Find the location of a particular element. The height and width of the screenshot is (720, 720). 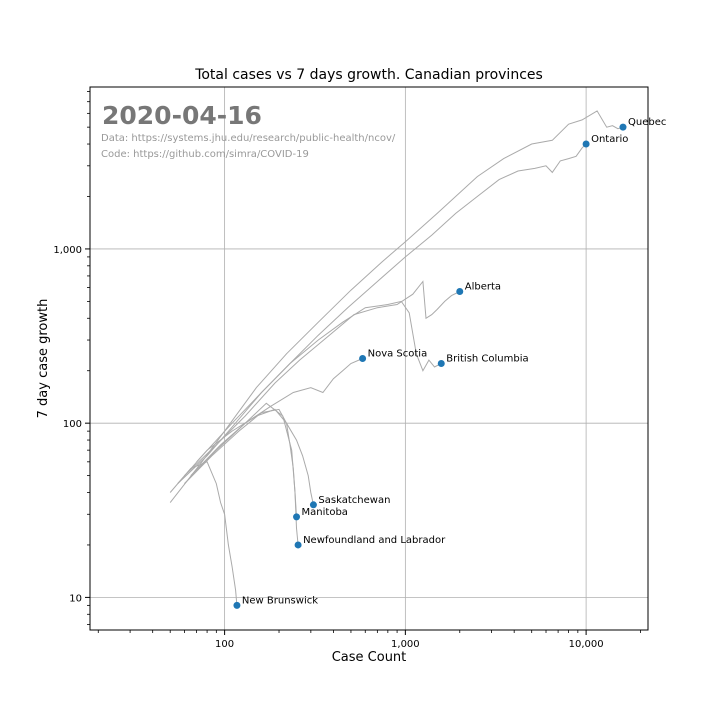

y-tick-label: 1,000 is located at coordinates (67, 250).